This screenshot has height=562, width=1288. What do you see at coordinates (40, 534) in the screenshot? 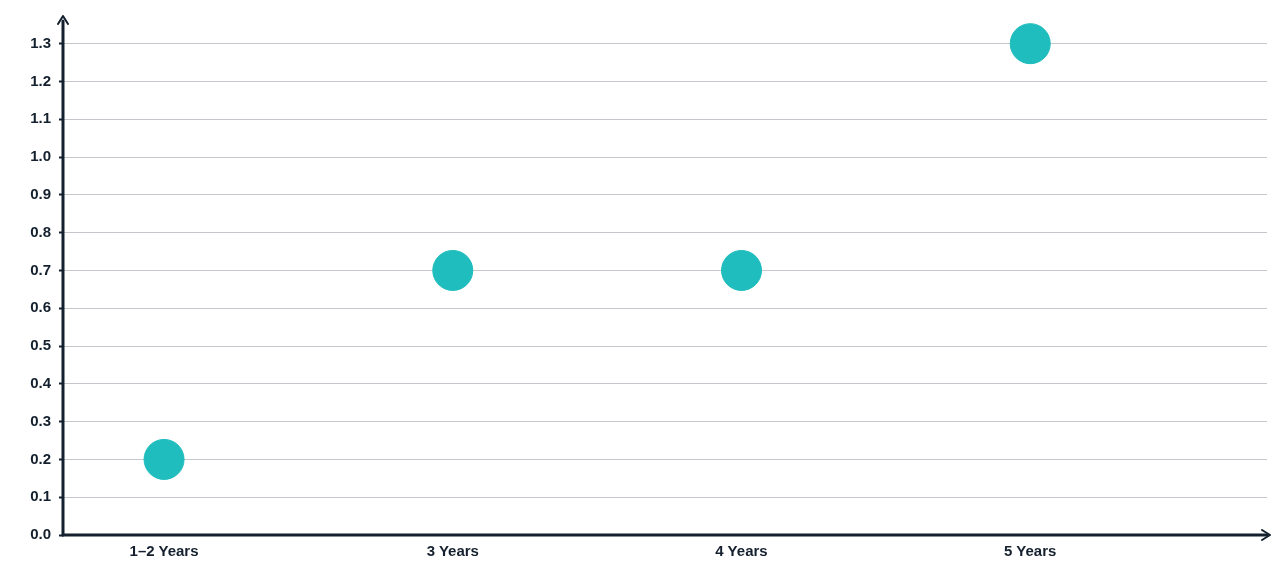
I see `y-tick-label: 0.0` at bounding box center [40, 534].